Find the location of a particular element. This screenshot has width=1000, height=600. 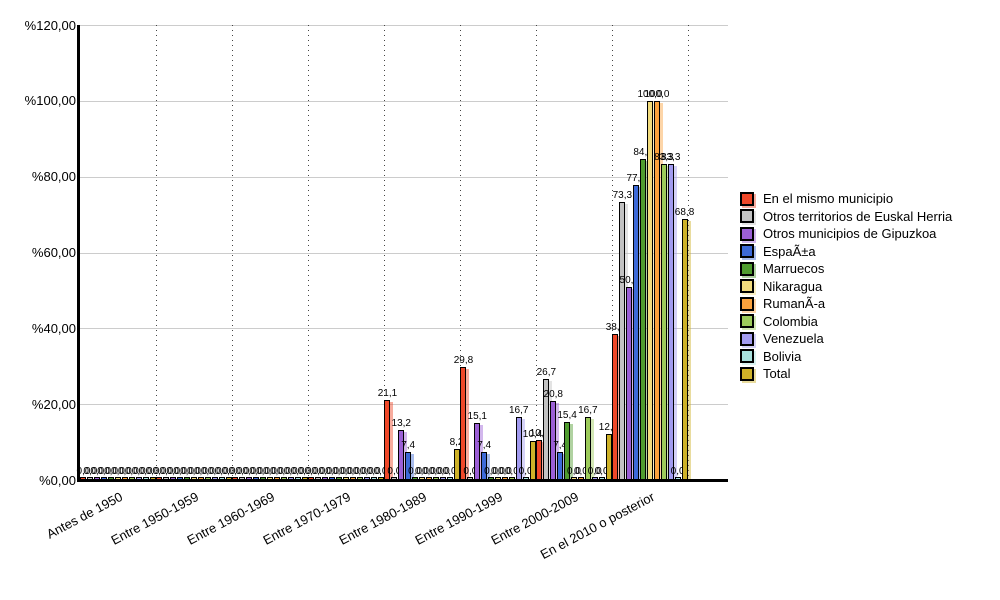

bar-value-label: 10,4 is located at coordinates (532, 434).